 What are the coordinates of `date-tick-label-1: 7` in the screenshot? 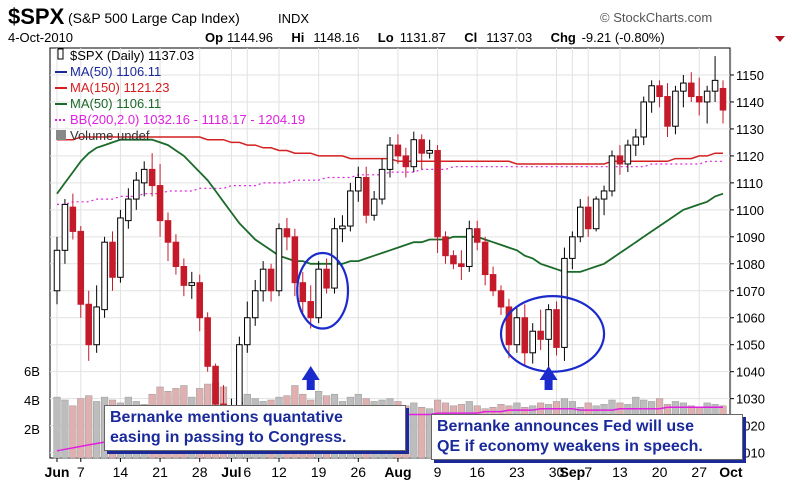 It's located at (81, 472).